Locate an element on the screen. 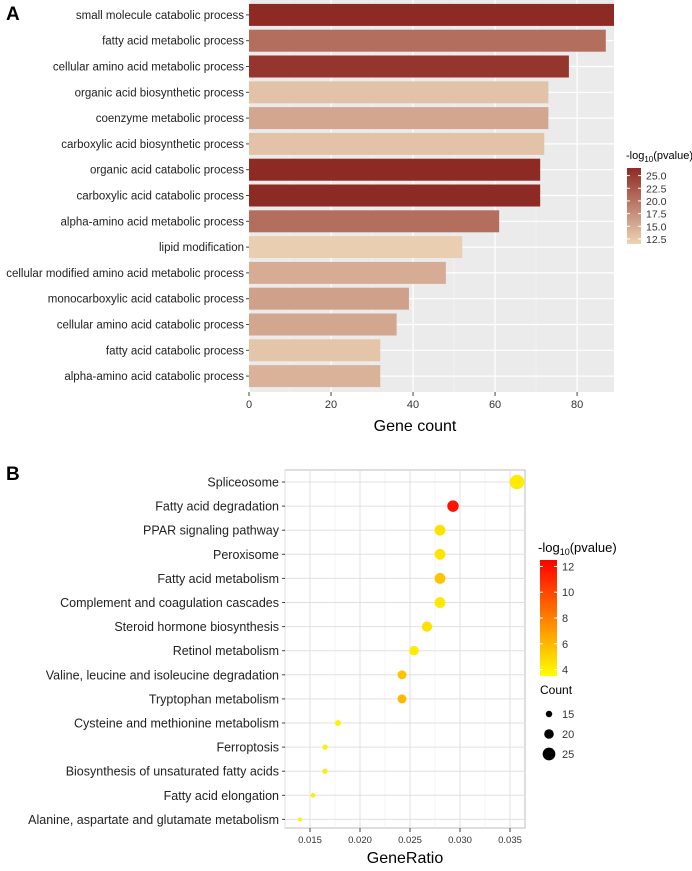 This screenshot has width=692, height=871. category-label: Spliceosome is located at coordinates (243, 483).